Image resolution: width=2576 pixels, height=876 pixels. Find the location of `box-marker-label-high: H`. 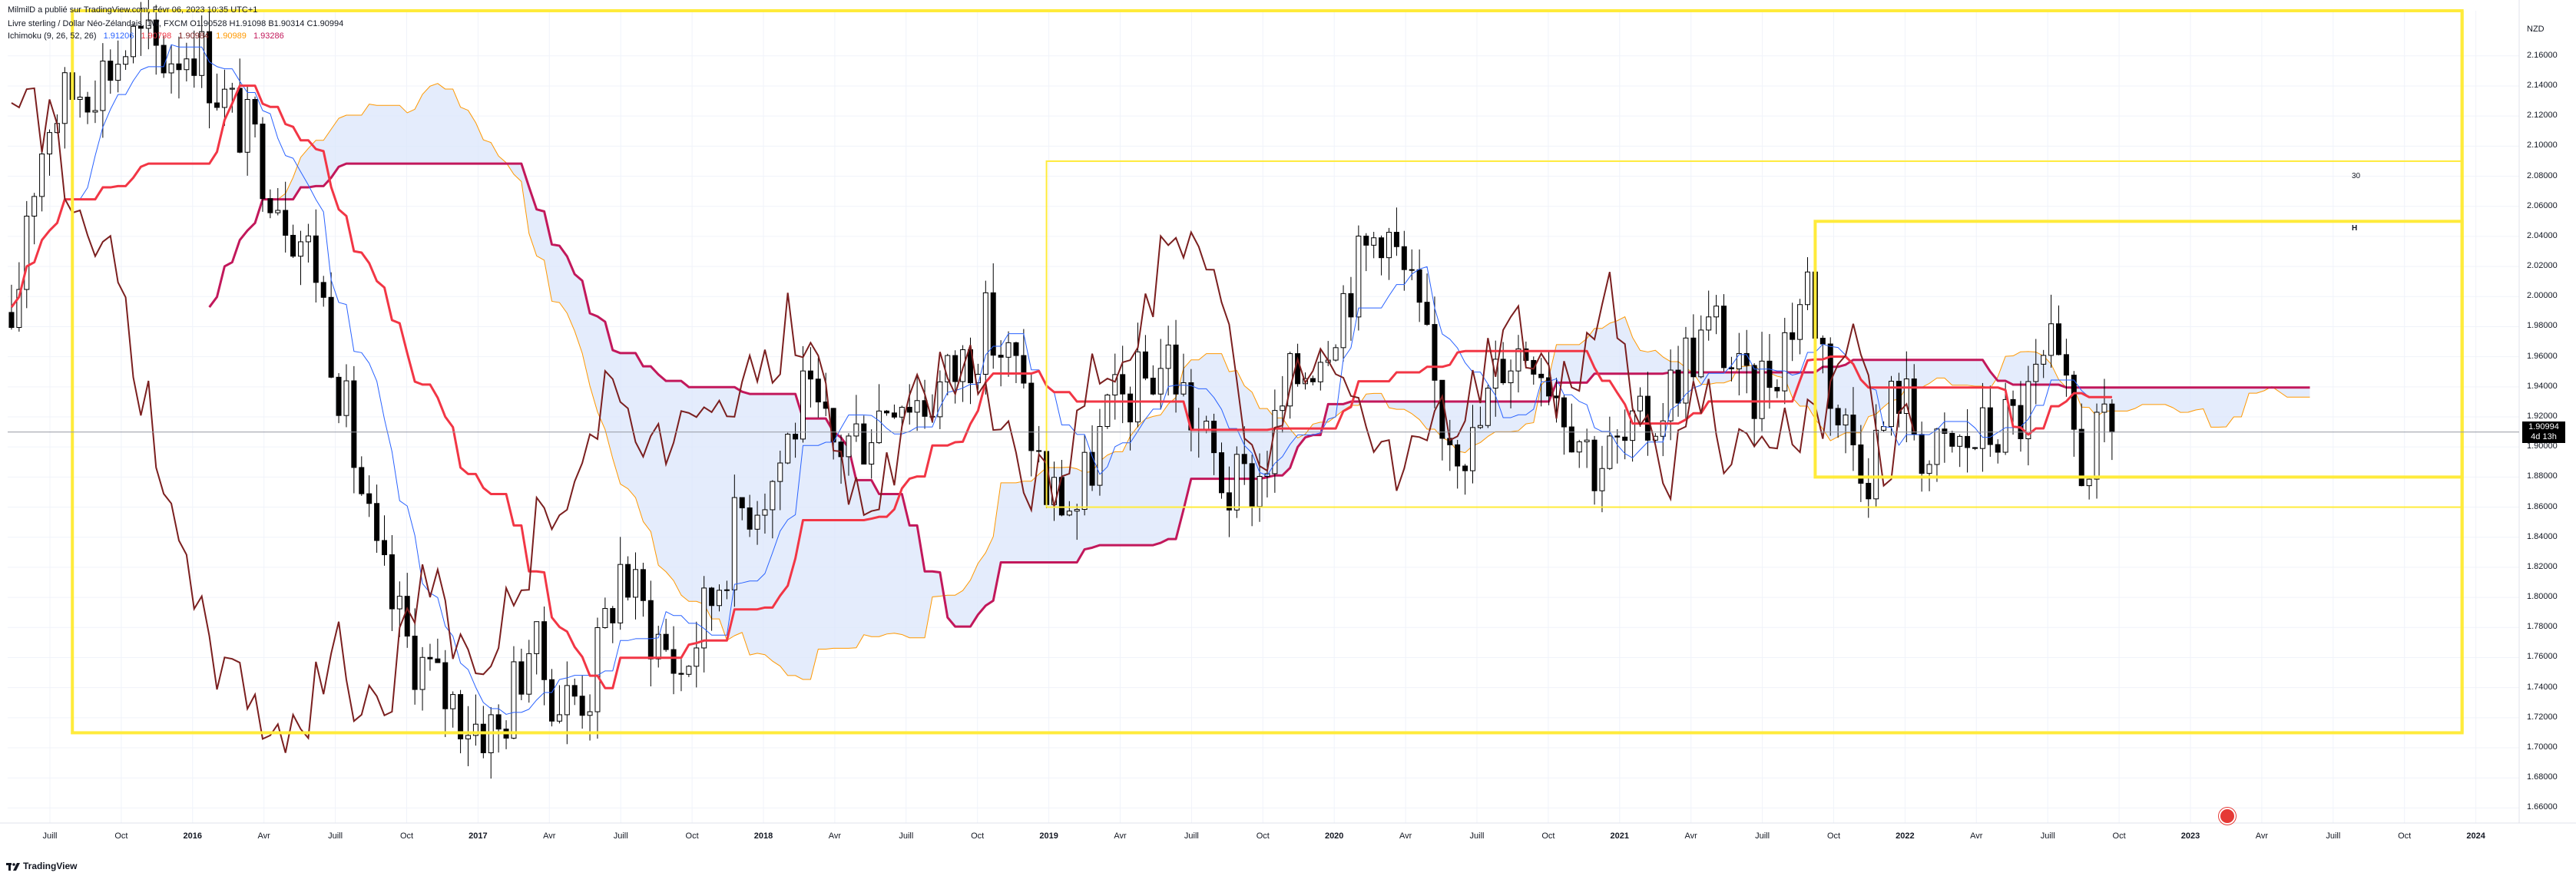

box-marker-label-high: H is located at coordinates (2355, 228).